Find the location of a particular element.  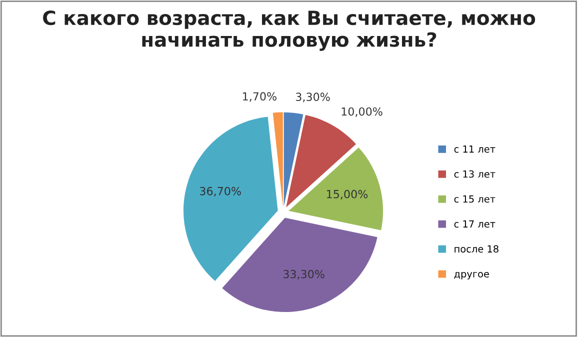

legend-label: после 18 is located at coordinates (476, 249).